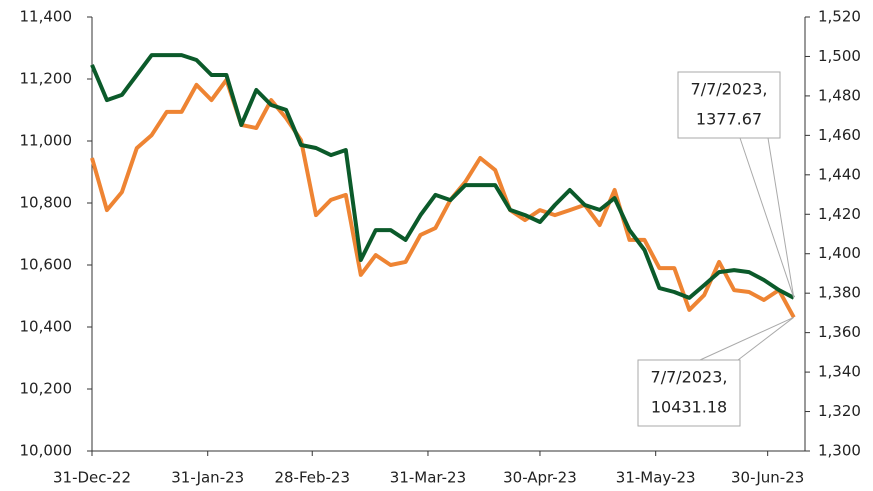 The image size is (873, 491). I want to click on x-tick-label: 31-Dec-22, so click(92, 478).